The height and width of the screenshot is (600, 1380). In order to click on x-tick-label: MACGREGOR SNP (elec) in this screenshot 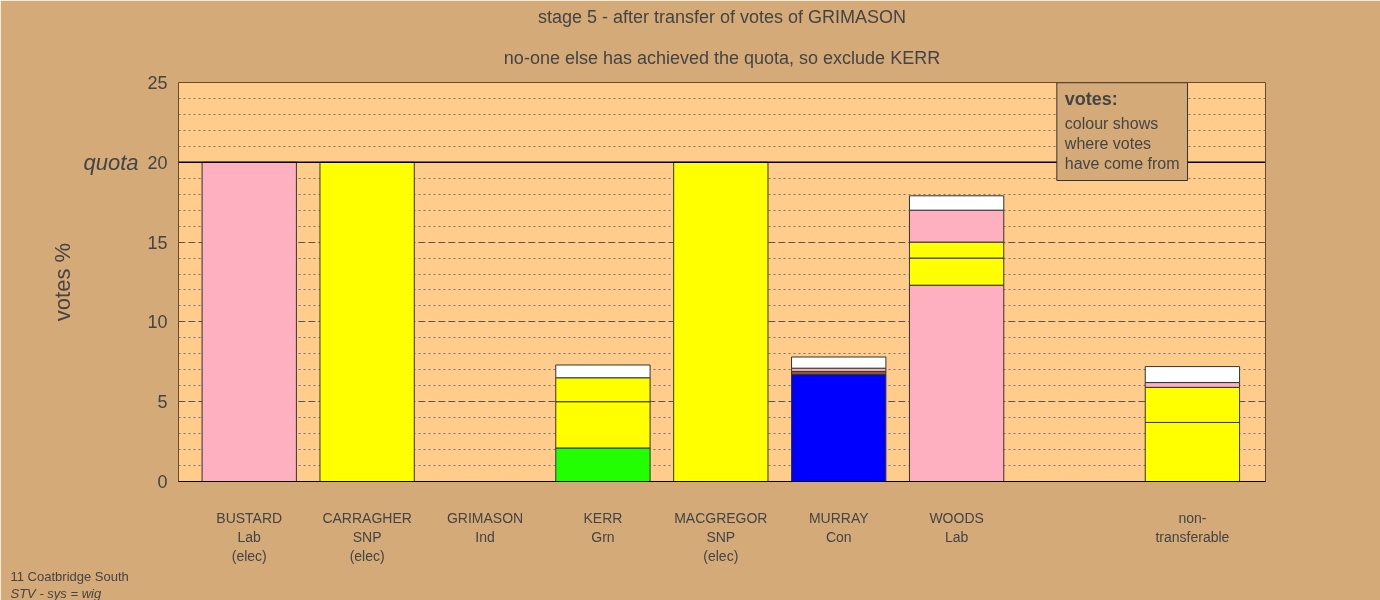, I will do `click(721, 536)`.